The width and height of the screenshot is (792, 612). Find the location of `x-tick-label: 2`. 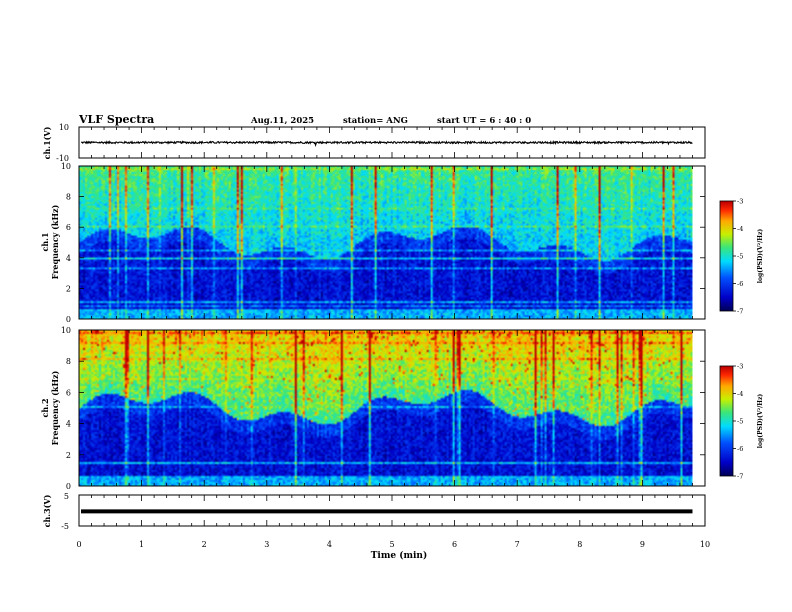

x-tick-label: 2 is located at coordinates (204, 544).